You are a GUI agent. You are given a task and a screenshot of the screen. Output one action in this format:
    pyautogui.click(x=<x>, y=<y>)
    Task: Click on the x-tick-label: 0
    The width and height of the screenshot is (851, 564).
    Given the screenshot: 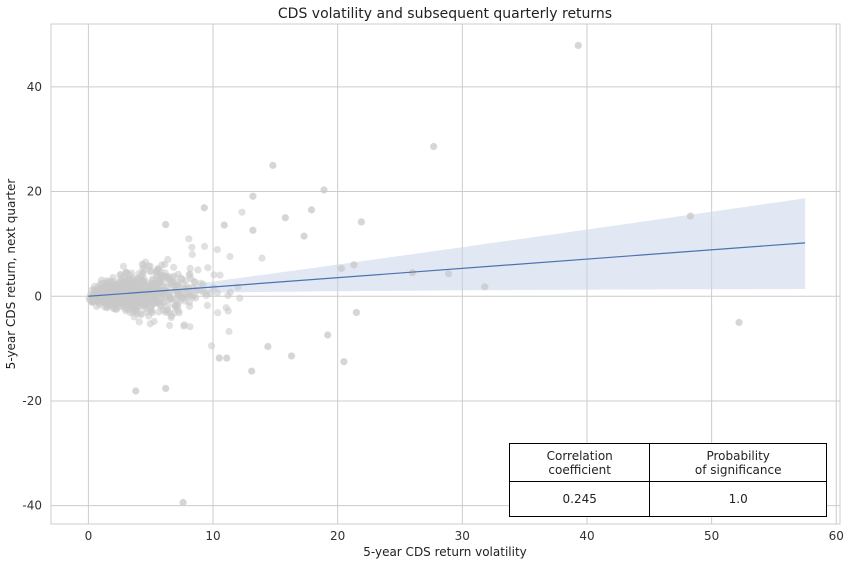 What is the action you would take?
    pyautogui.click(x=89, y=536)
    